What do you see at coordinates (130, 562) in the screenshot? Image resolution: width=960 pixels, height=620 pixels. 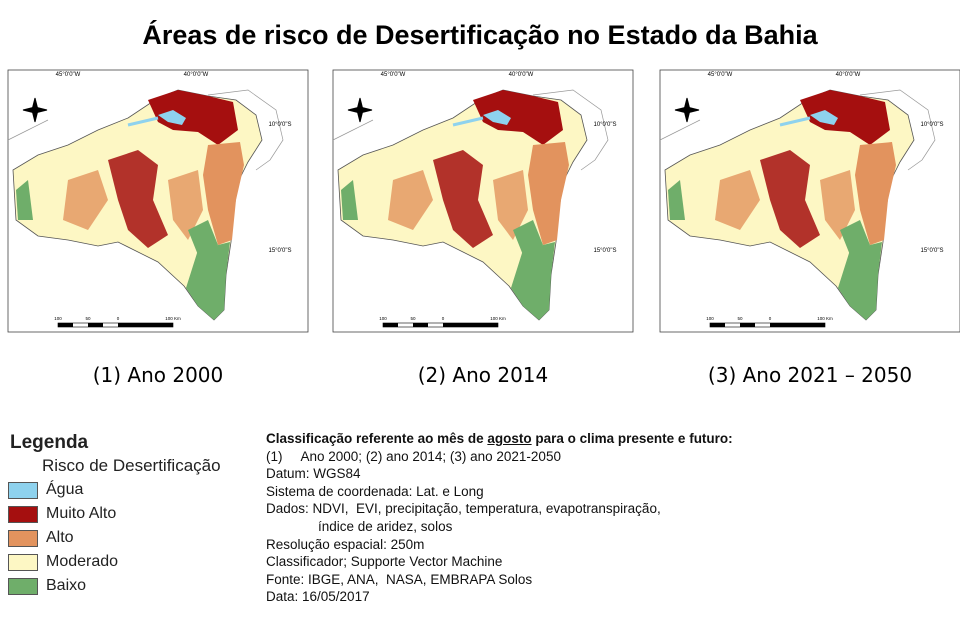 I see `legend-item: Moderado` at bounding box center [130, 562].